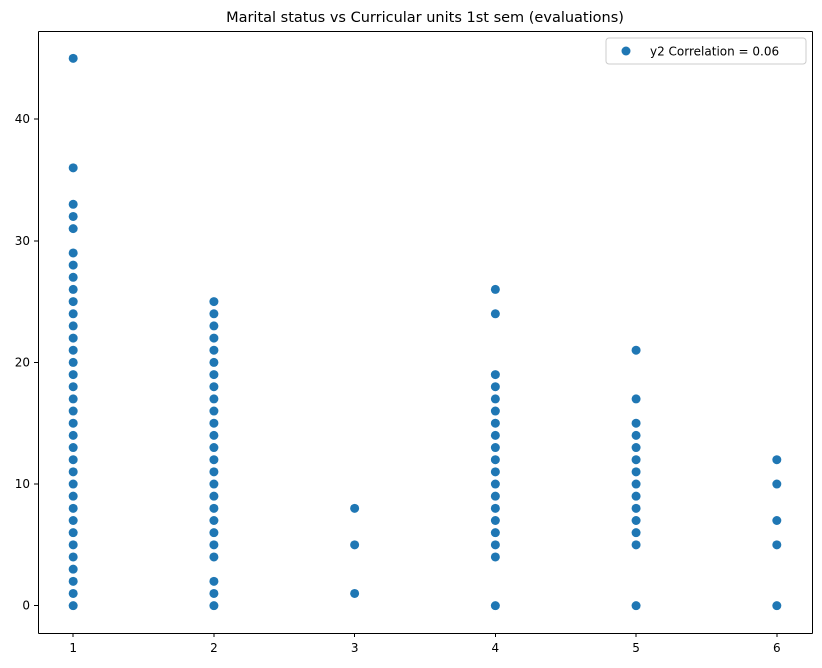 Image resolution: width=822 pixels, height=668 pixels. I want to click on y-tick-label: 0, so click(26, 606).